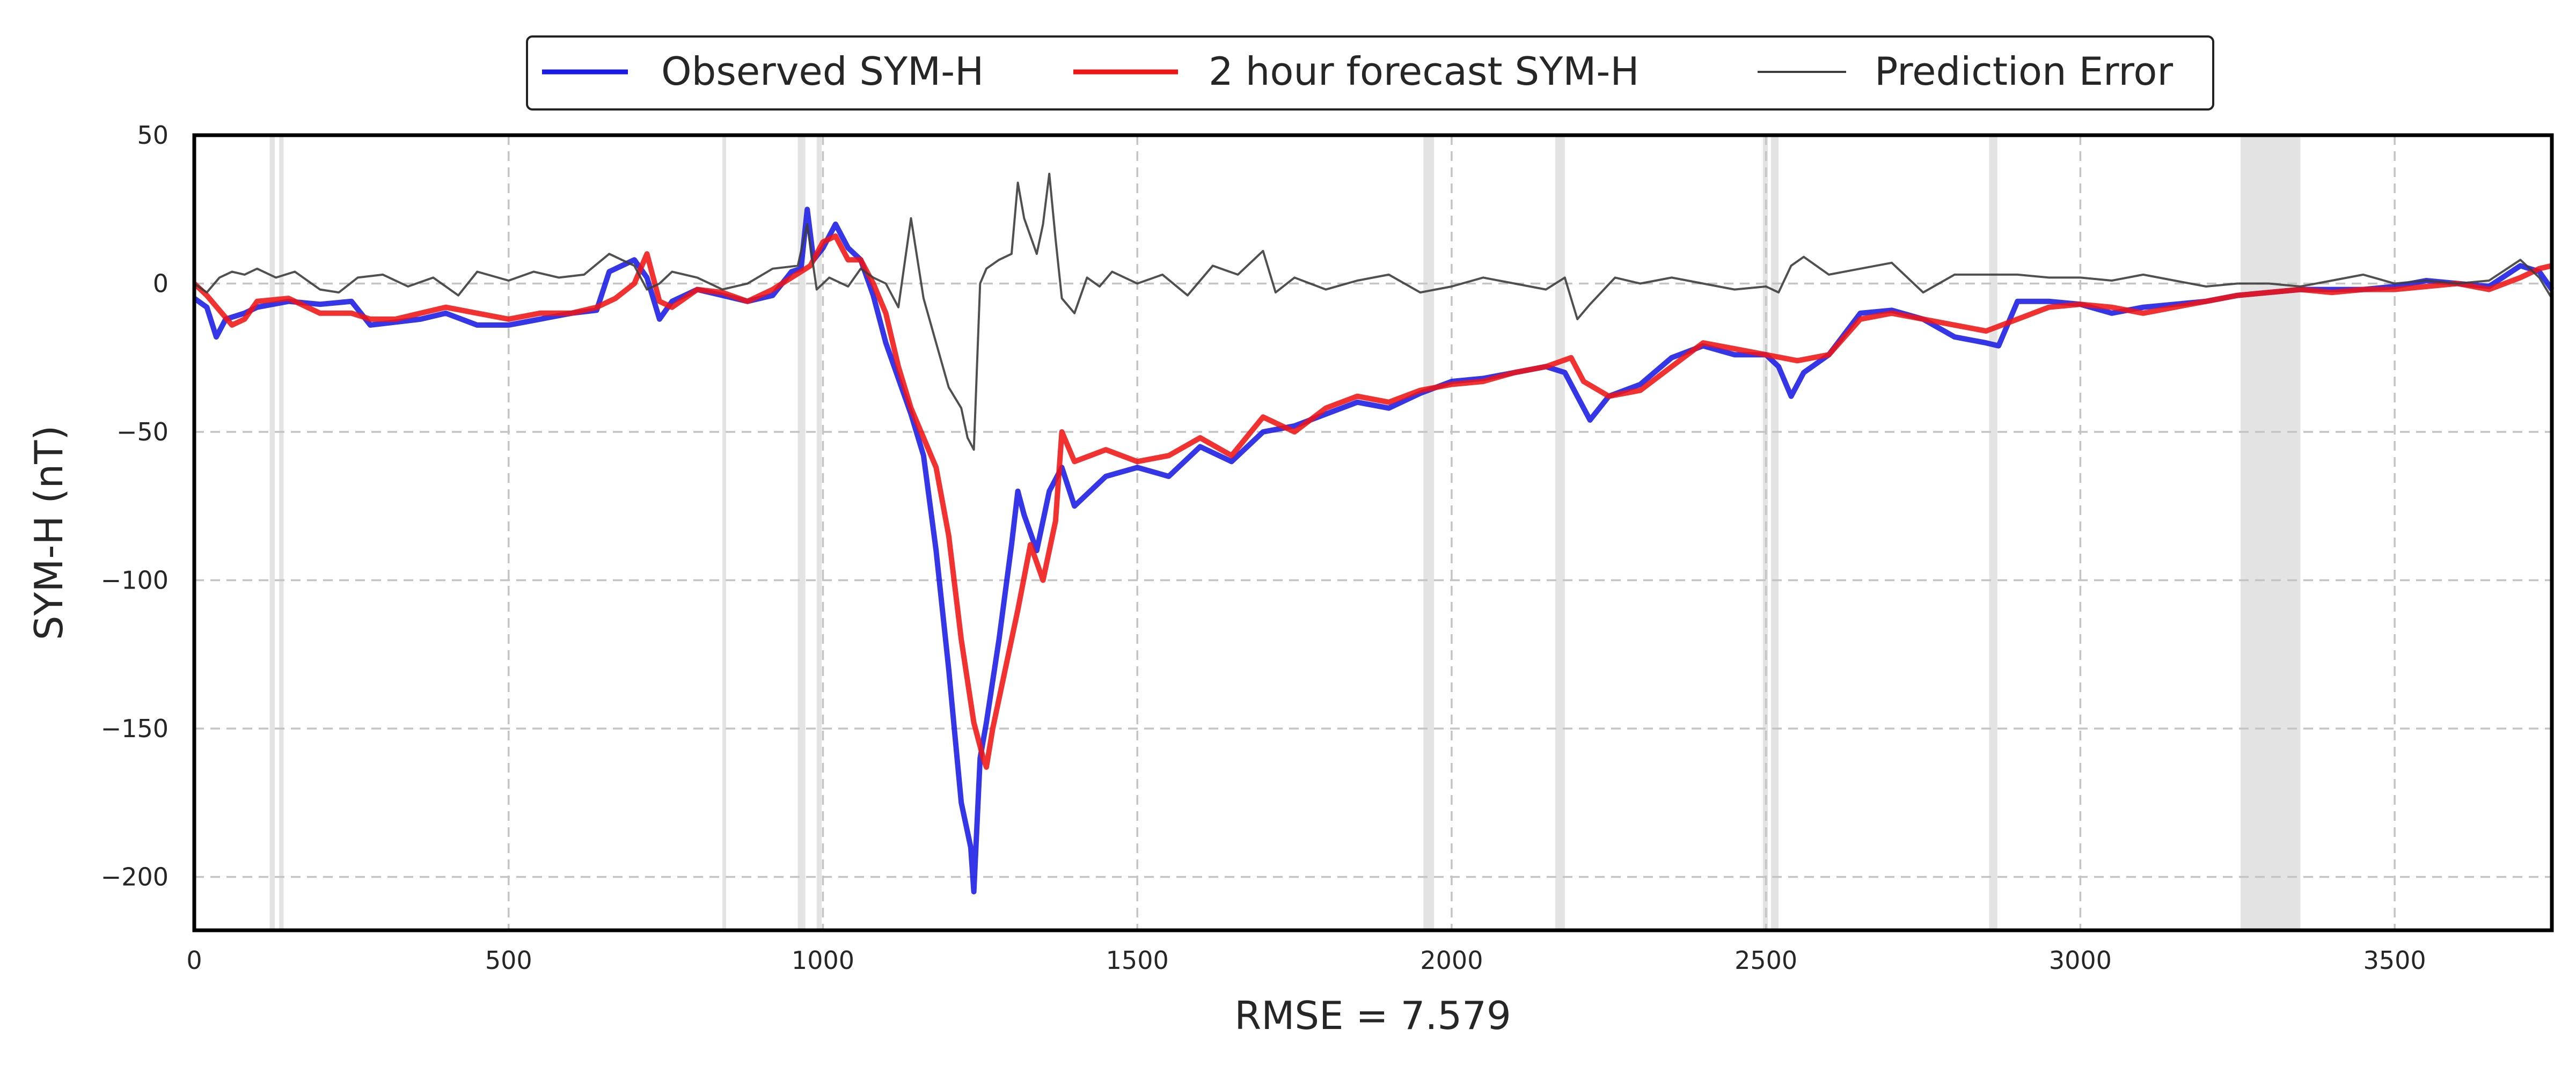 This screenshot has width=2576, height=1073. I want to click on legend-label-error: Prediction Error, so click(2024, 71).